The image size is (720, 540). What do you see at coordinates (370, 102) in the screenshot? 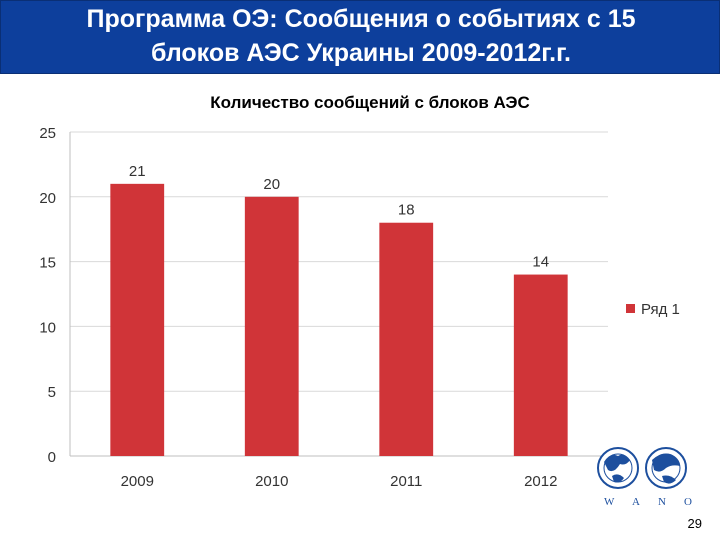
I see `chart-title: Количество сообщений с блоков АЭС` at bounding box center [370, 102].